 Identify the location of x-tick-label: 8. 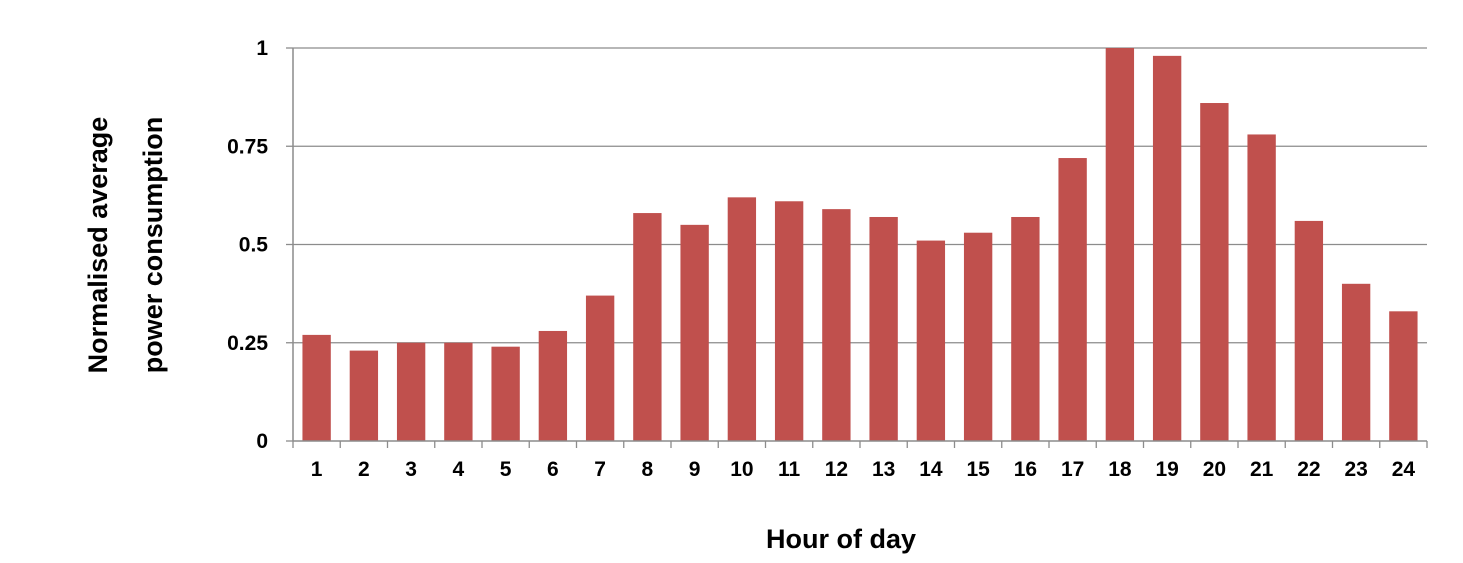
(648, 469).